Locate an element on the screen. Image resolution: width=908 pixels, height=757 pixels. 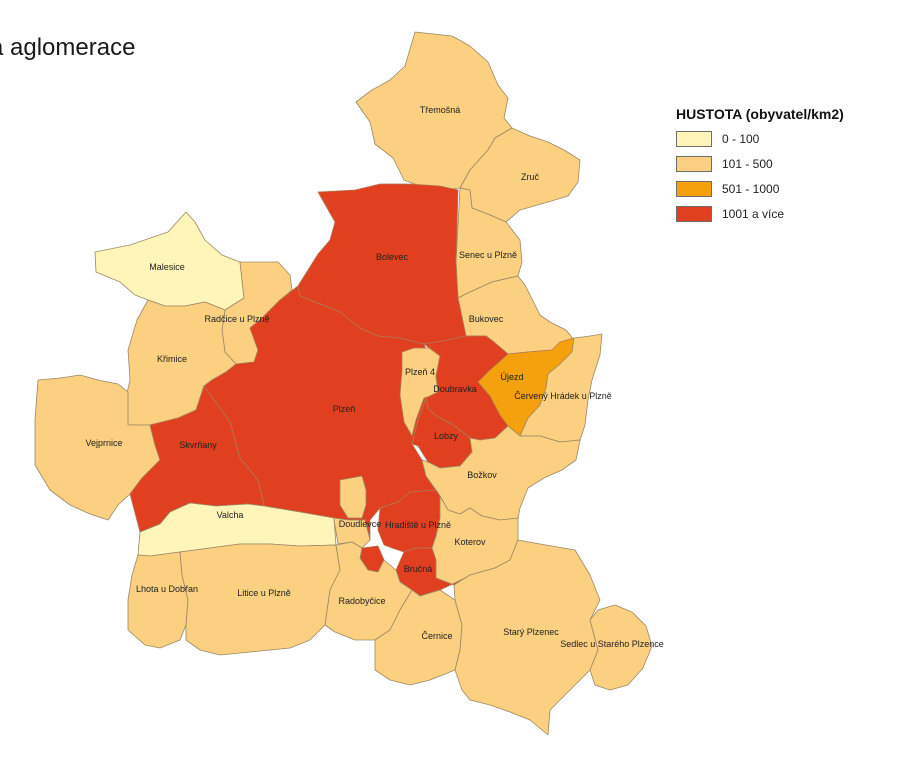
region-lhota is located at coordinates (158, 600).